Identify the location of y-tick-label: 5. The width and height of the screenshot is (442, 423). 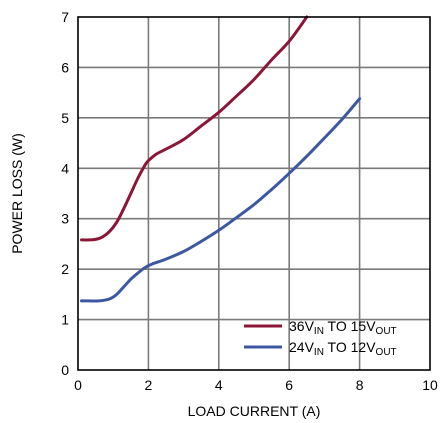
(65, 118).